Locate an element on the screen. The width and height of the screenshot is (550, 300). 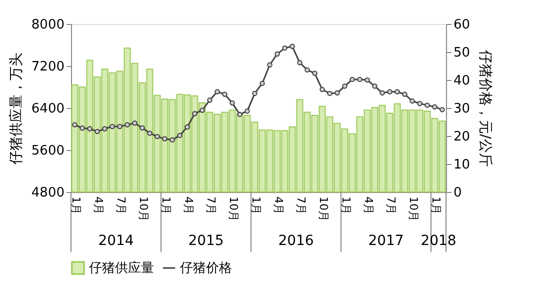
y2-tick-label: 20 is located at coordinates (462, 137).